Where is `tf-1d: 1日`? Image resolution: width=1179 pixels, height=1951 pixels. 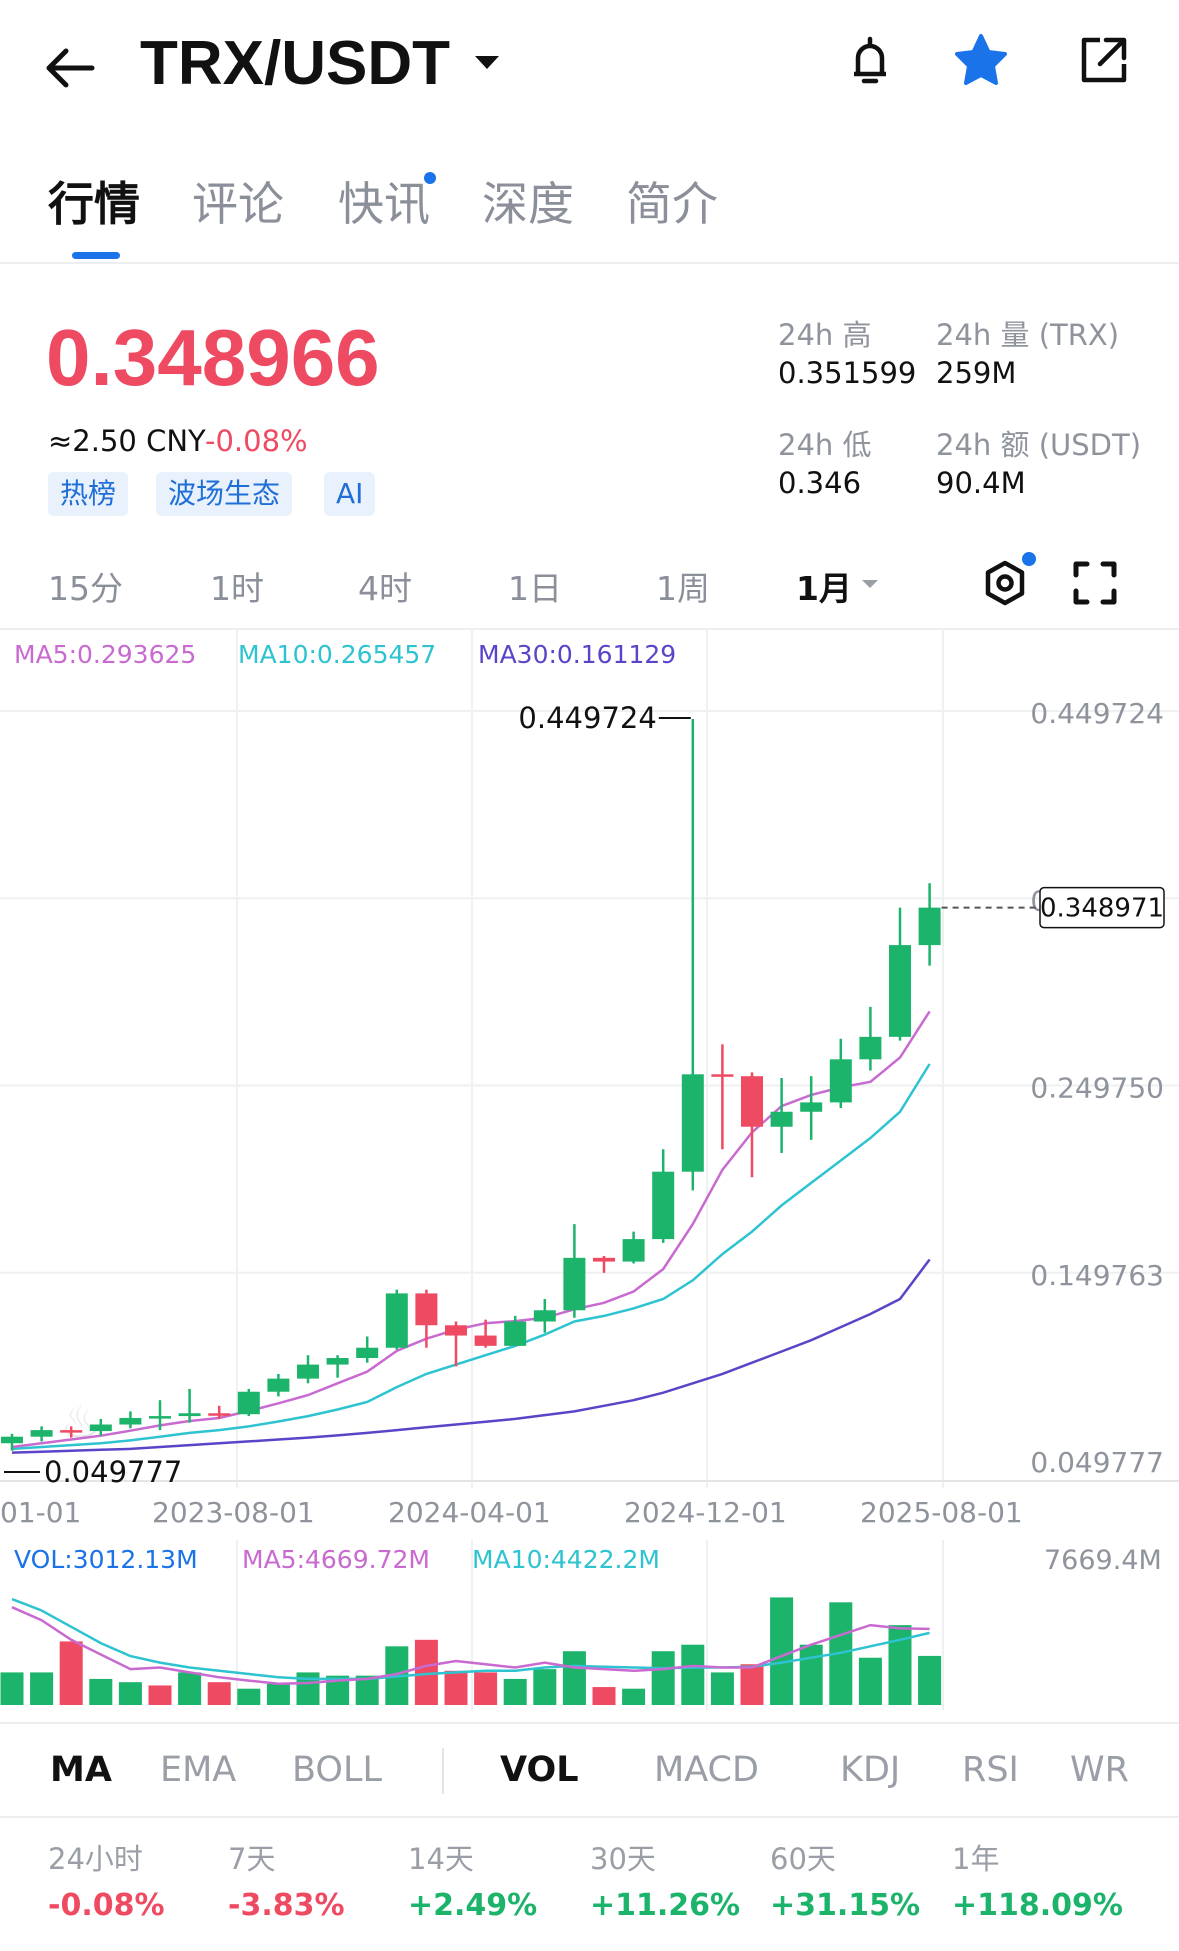 tf-1d: 1日 is located at coordinates (535, 588).